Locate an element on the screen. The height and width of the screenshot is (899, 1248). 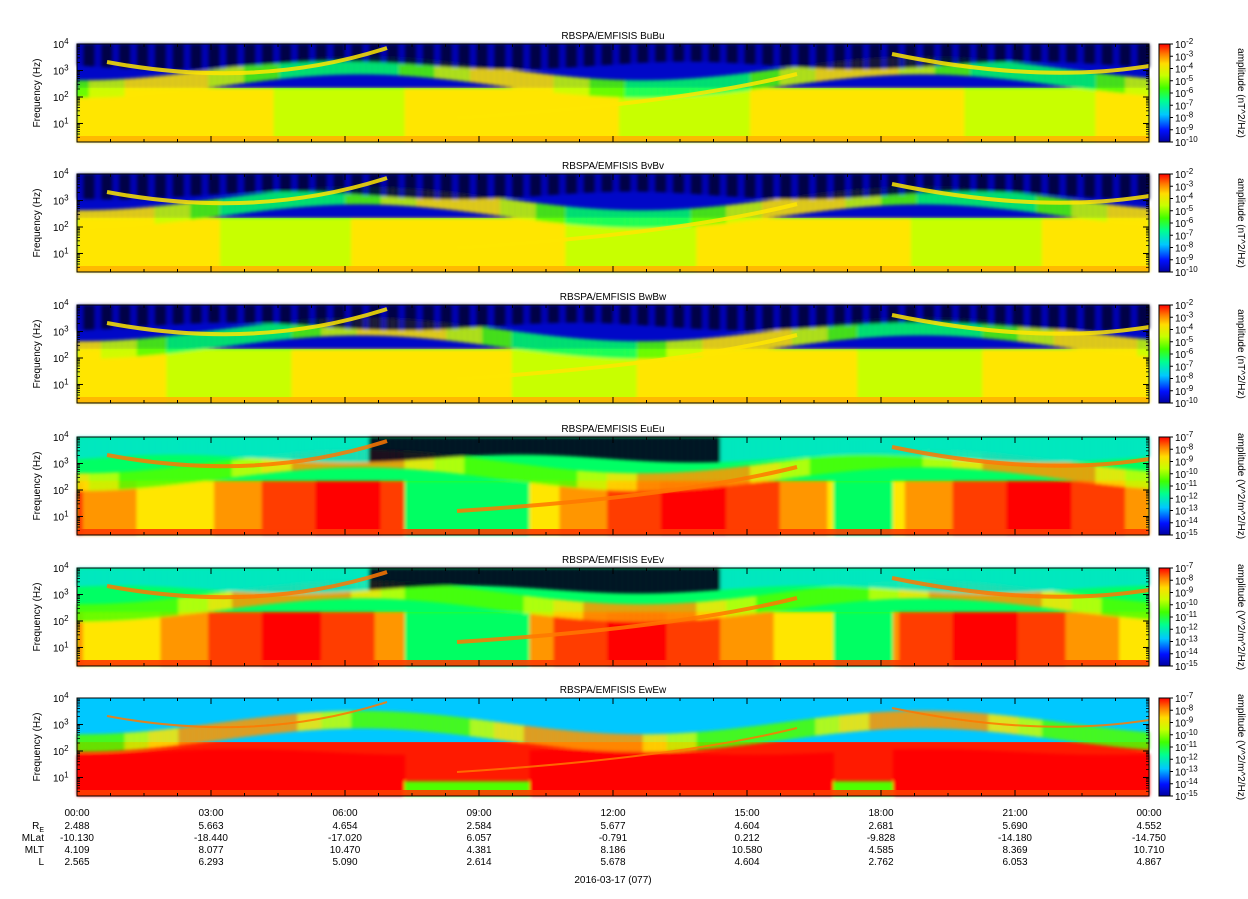
y-tick-label: 103 is located at coordinates (61, 594).